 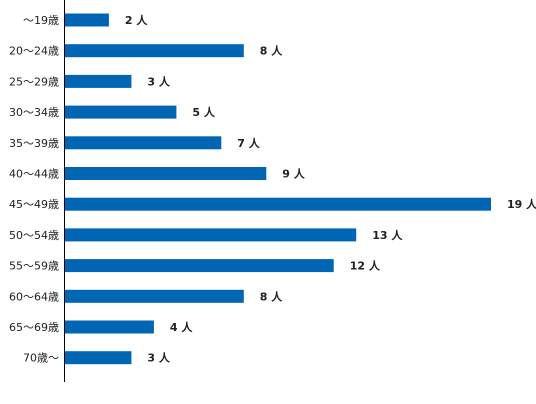 I want to click on value-label-9: 8 人, so click(x=271, y=296).